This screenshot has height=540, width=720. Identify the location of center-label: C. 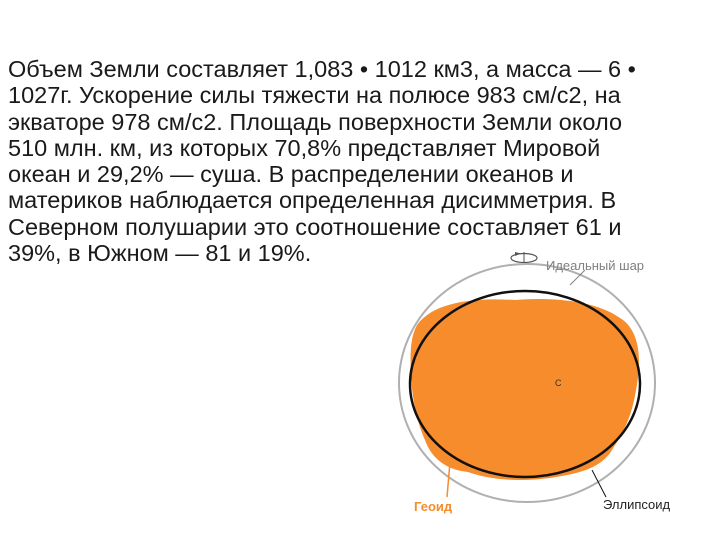
(558, 383).